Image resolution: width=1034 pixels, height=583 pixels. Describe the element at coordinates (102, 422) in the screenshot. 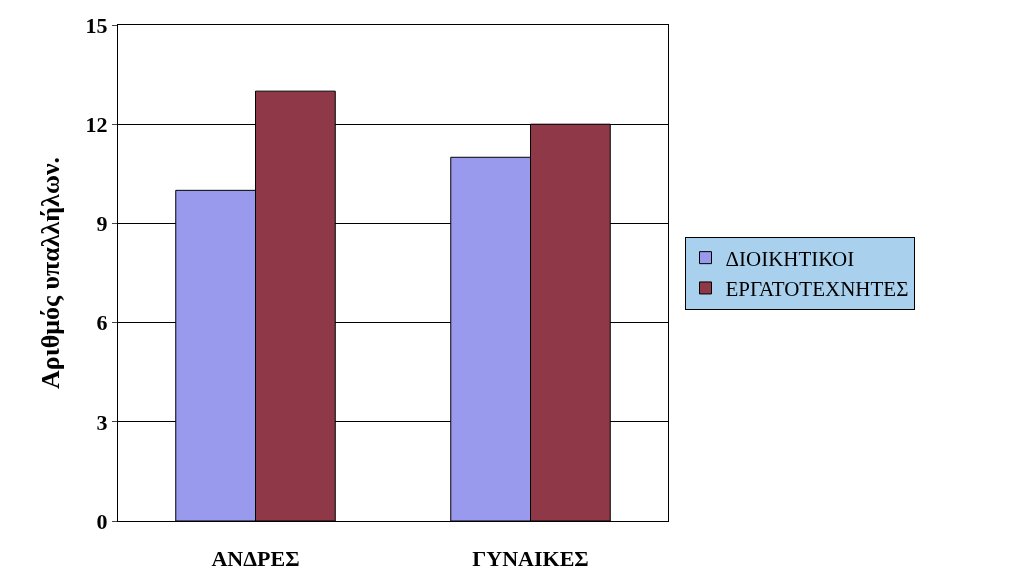

I see `y-tick-label: 3` at that location.